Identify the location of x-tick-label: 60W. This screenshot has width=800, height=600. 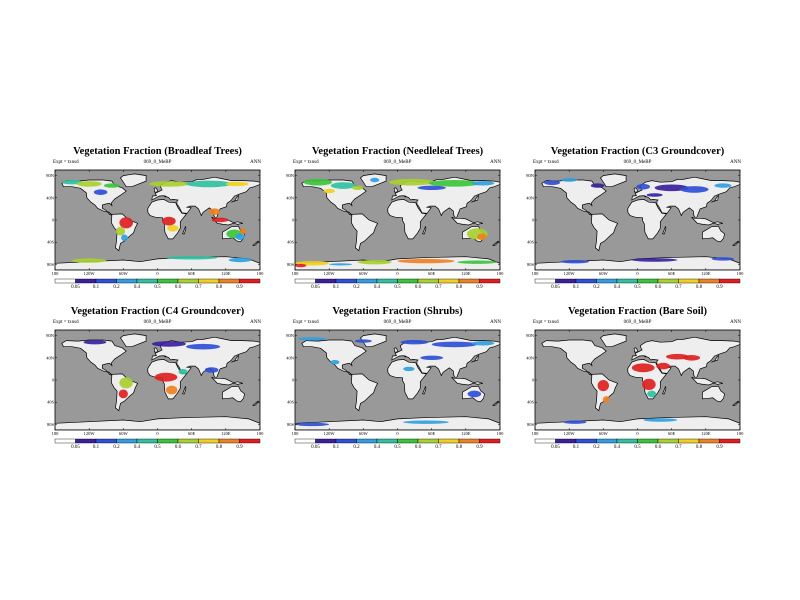
(124, 273).